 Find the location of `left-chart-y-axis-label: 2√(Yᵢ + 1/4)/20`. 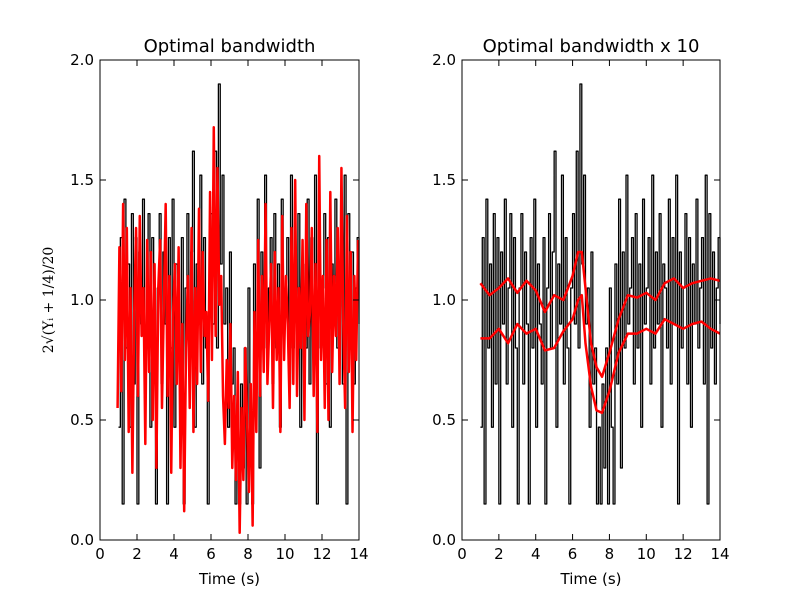

left-chart-y-axis-label: 2√(Yᵢ + 1/4)/20 is located at coordinates (49, 300).